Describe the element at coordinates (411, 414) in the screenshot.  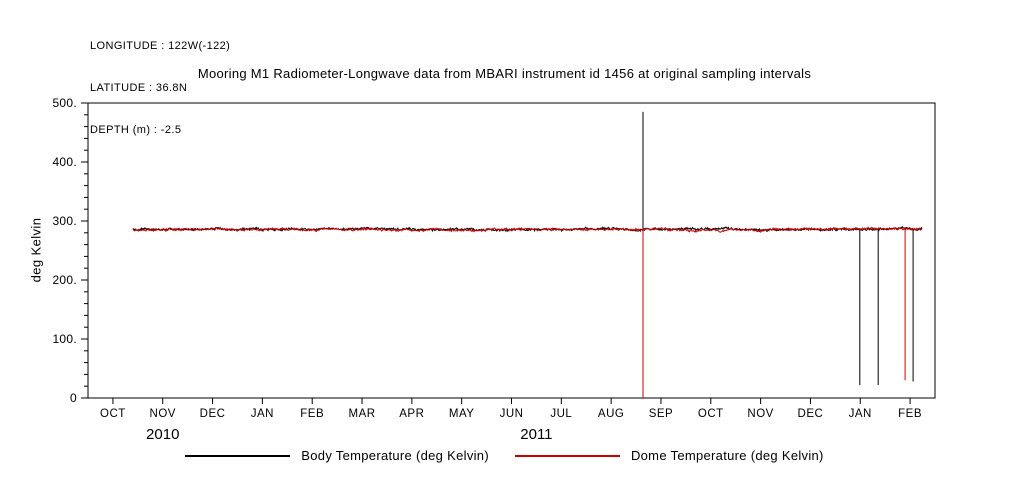
I see `month-label: APR` at that location.